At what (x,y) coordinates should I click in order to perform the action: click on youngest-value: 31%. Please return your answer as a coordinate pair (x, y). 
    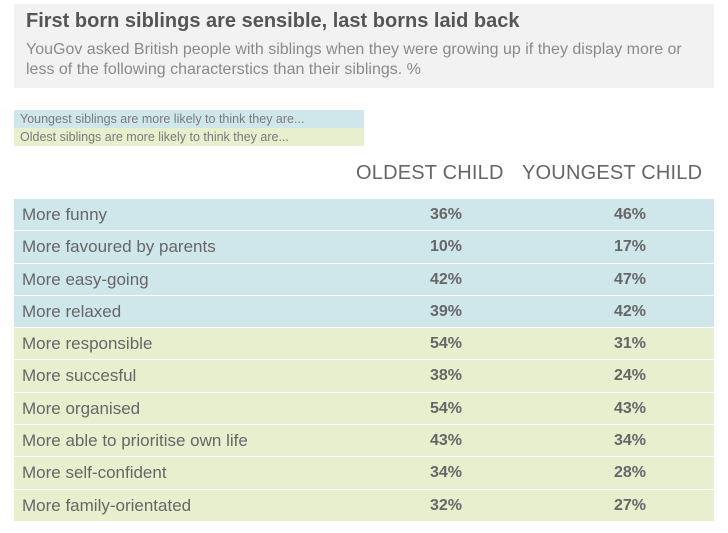
    Looking at the image, I should click on (630, 344).